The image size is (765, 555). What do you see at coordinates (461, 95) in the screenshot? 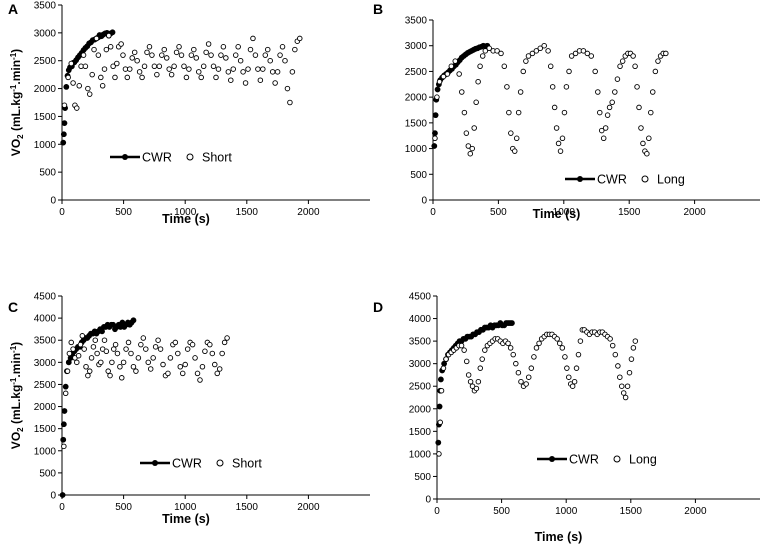
I see `cwr-series` at bounding box center [461, 95].